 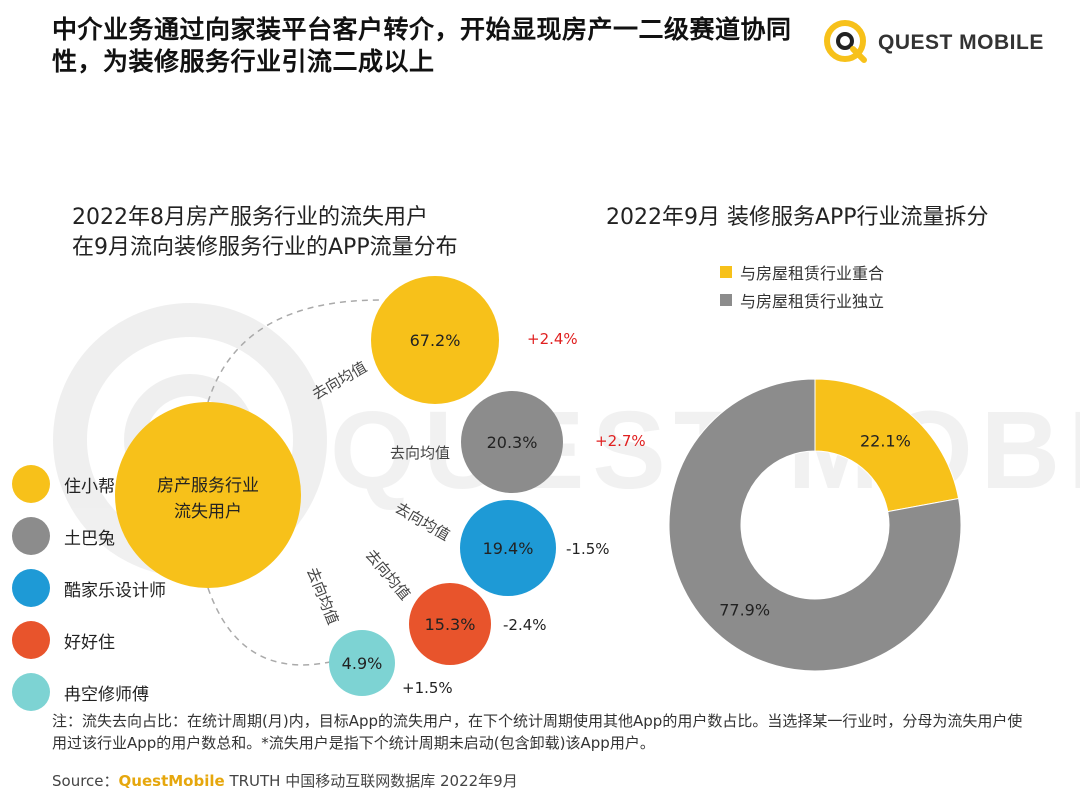 I want to click on bubble-legend-item: 土巴兔, so click(x=89, y=536).